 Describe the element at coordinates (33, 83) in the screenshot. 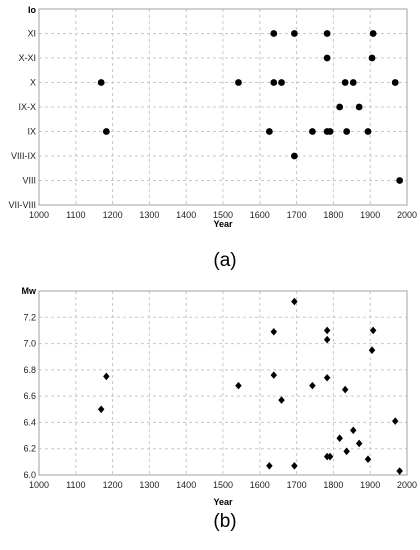

I see `y-tick-label: X` at that location.